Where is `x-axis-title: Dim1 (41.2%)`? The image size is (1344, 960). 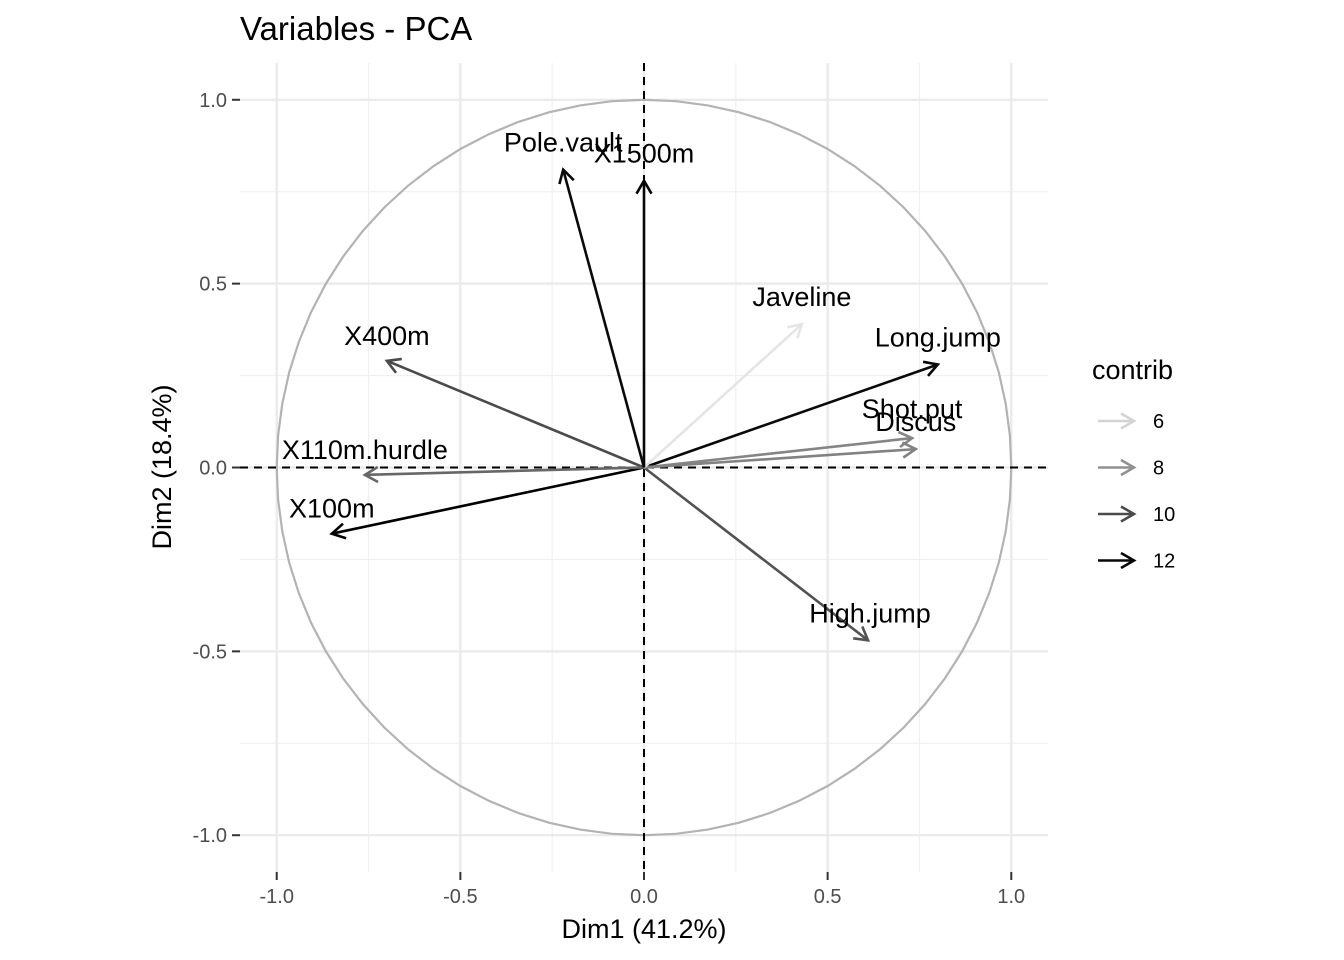 x-axis-title: Dim1 (41.2%) is located at coordinates (643, 929).